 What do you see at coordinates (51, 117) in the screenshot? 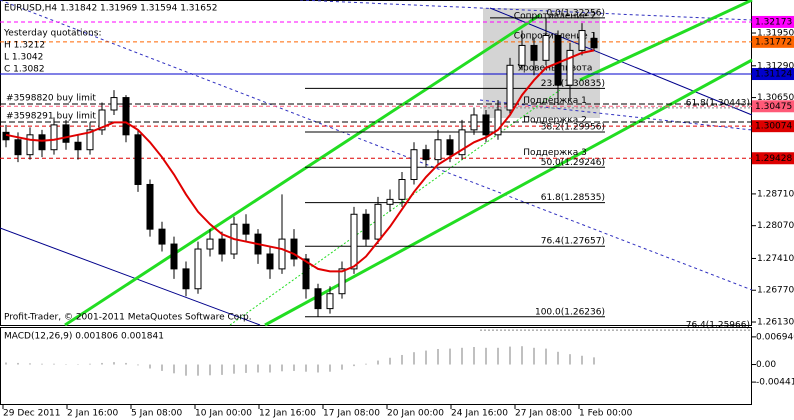
I see `order-label: #3598291 buy limit` at bounding box center [51, 117].